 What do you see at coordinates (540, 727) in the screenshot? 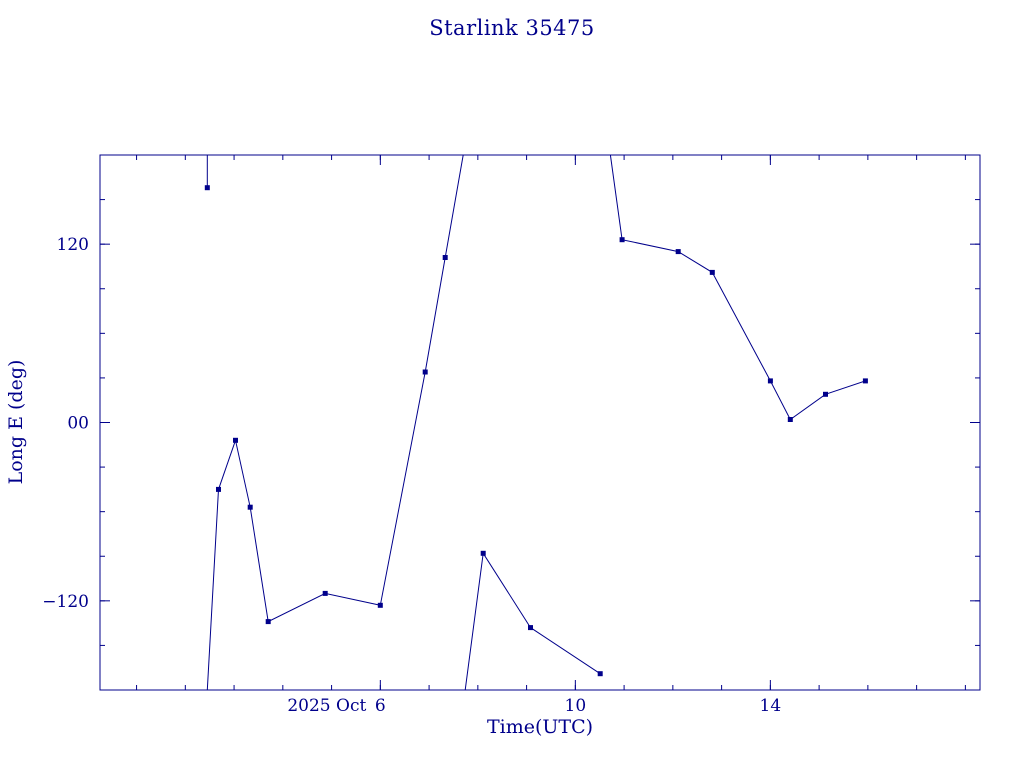
I see `x-axis-label: Time(UTC)` at bounding box center [540, 727].